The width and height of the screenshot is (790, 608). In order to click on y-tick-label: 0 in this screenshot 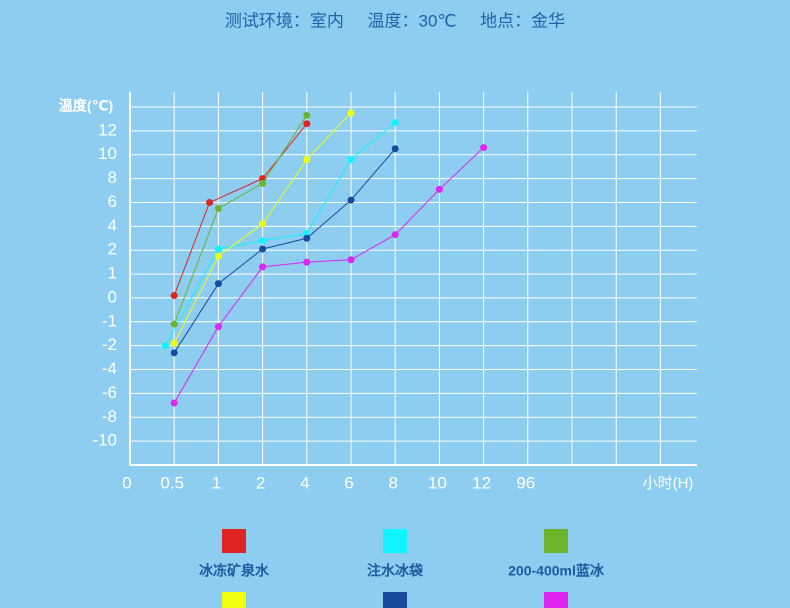, I will do `click(112, 296)`.